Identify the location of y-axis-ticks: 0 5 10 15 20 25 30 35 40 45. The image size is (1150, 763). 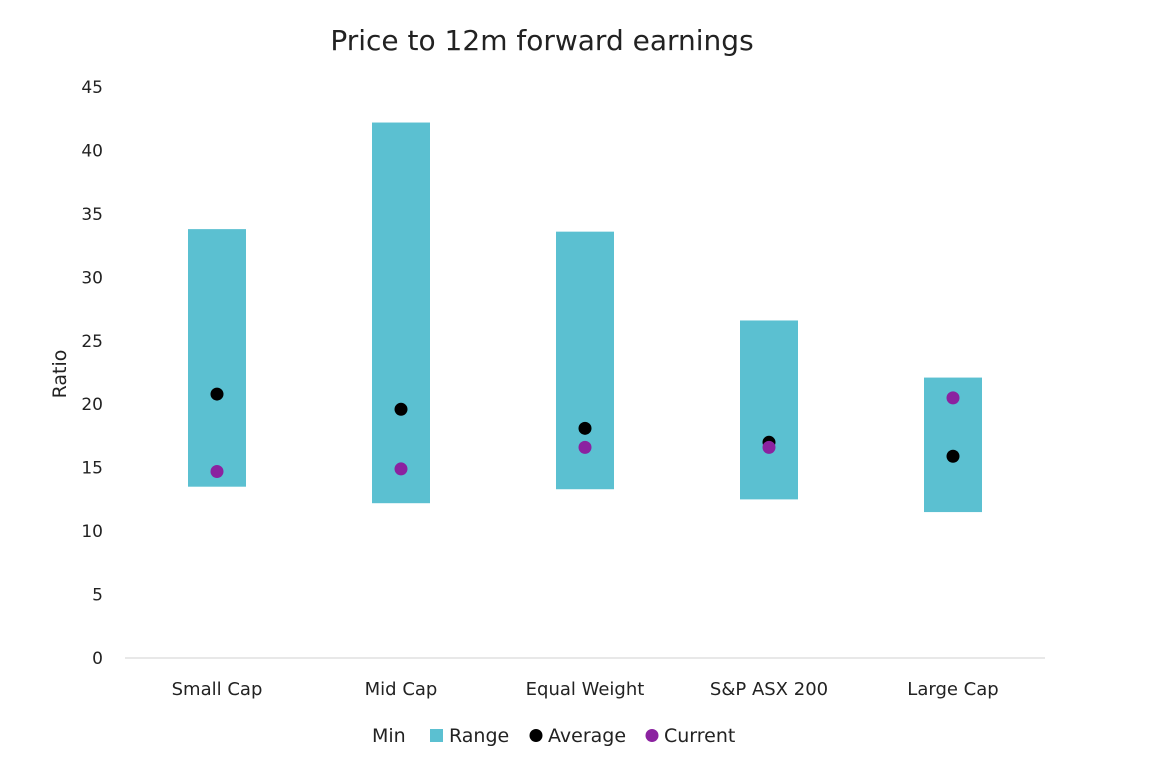
(92, 373).